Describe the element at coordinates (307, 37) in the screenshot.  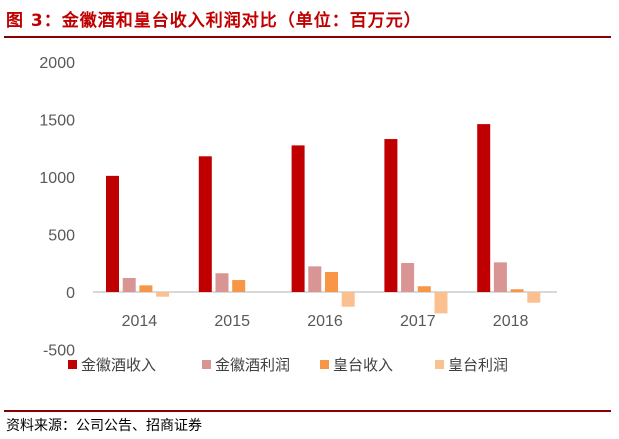
I see `title-divider` at that location.